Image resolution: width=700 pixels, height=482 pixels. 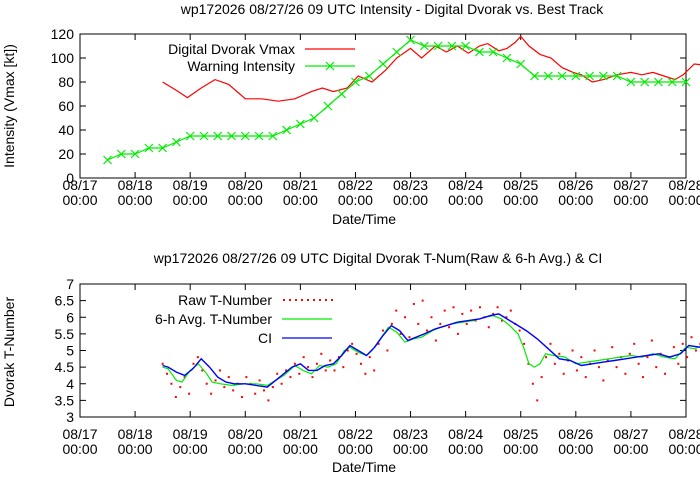 What do you see at coordinates (66, 130) in the screenshot?
I see `y-tick-label: 40` at bounding box center [66, 130].